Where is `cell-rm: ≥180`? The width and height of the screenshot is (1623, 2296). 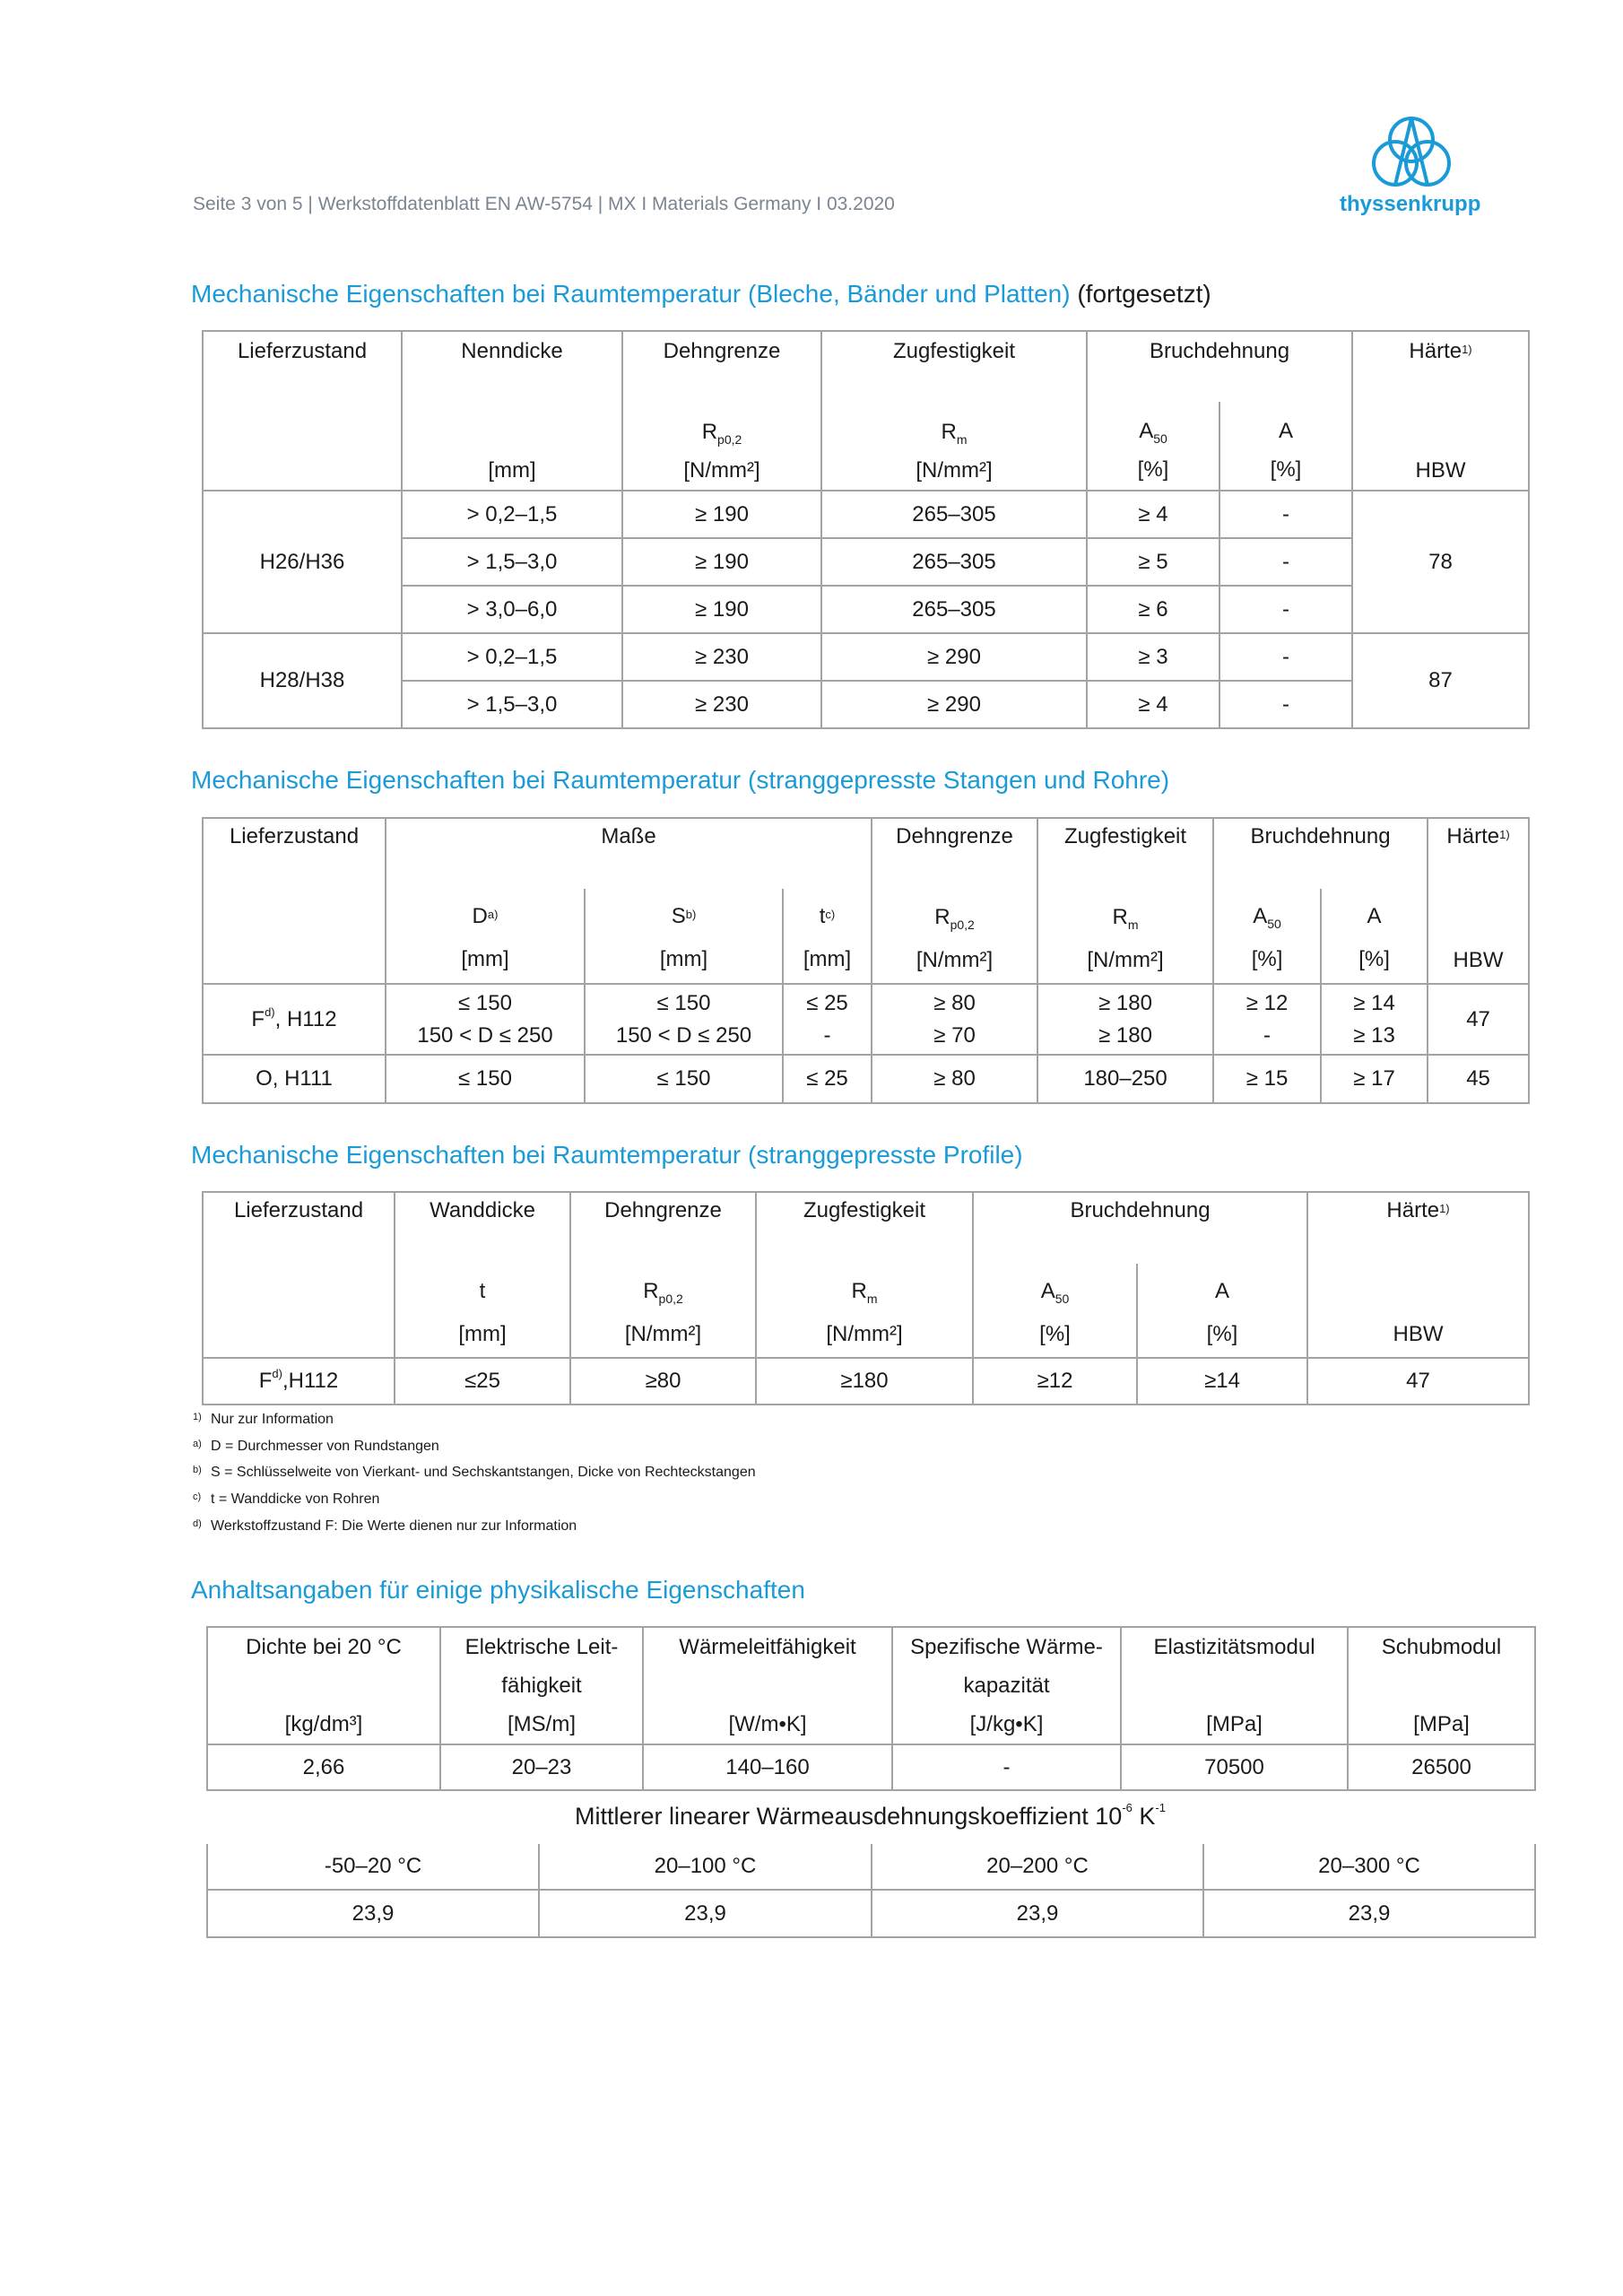 cell-rm: ≥180 is located at coordinates (864, 1381).